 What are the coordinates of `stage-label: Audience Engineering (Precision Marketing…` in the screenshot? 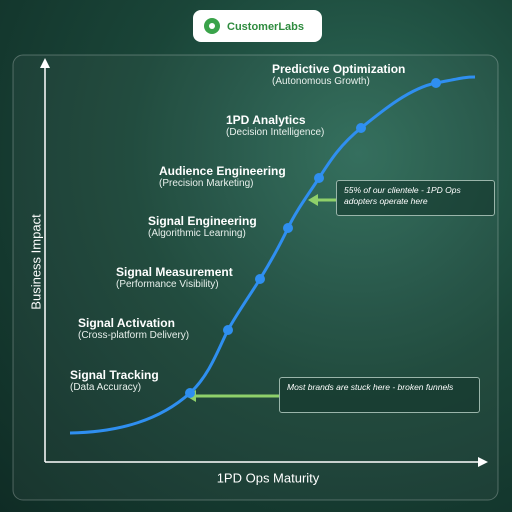 It's located at (222, 176).